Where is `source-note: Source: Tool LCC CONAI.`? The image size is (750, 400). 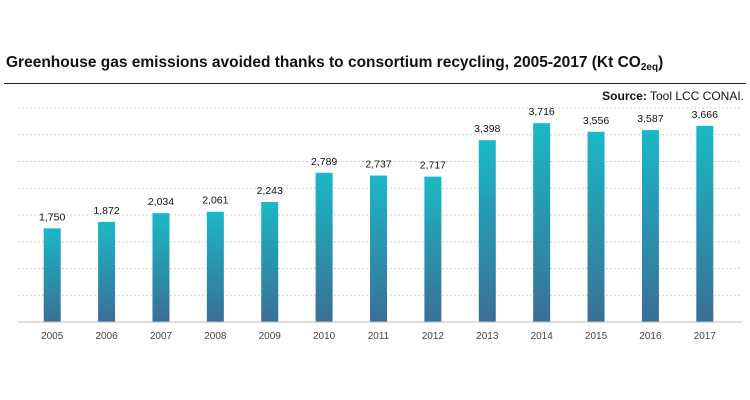
source-note: Source: Tool LCC CONAI. is located at coordinates (673, 96).